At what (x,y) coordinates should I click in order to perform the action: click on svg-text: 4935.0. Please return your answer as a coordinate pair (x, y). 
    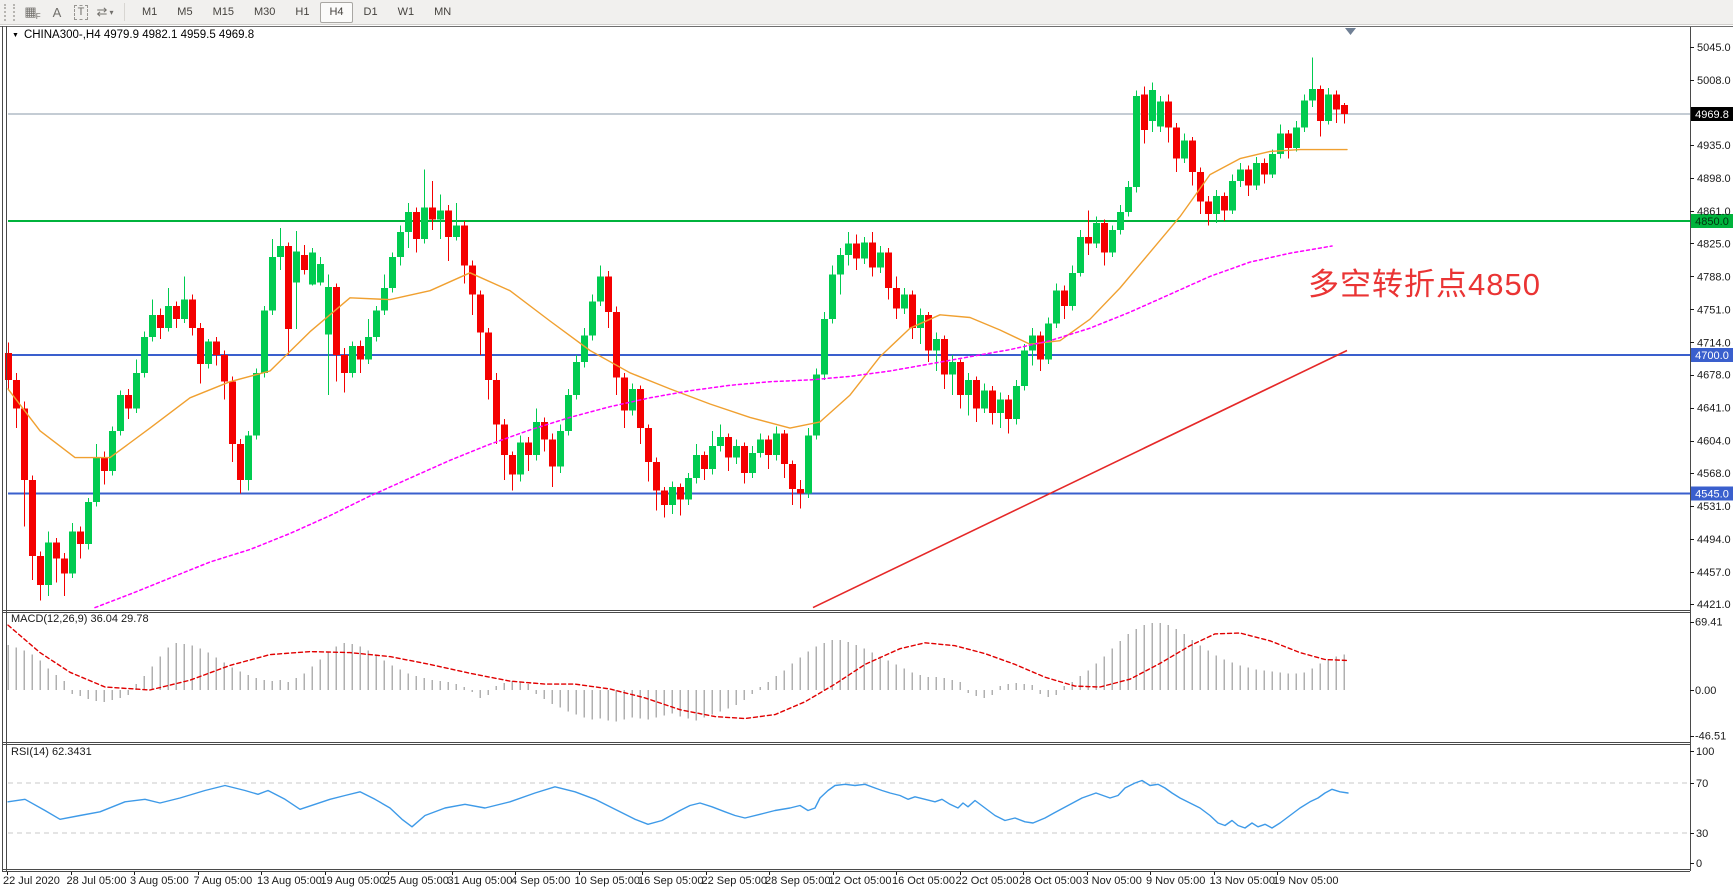
    Looking at the image, I should click on (1714, 146).